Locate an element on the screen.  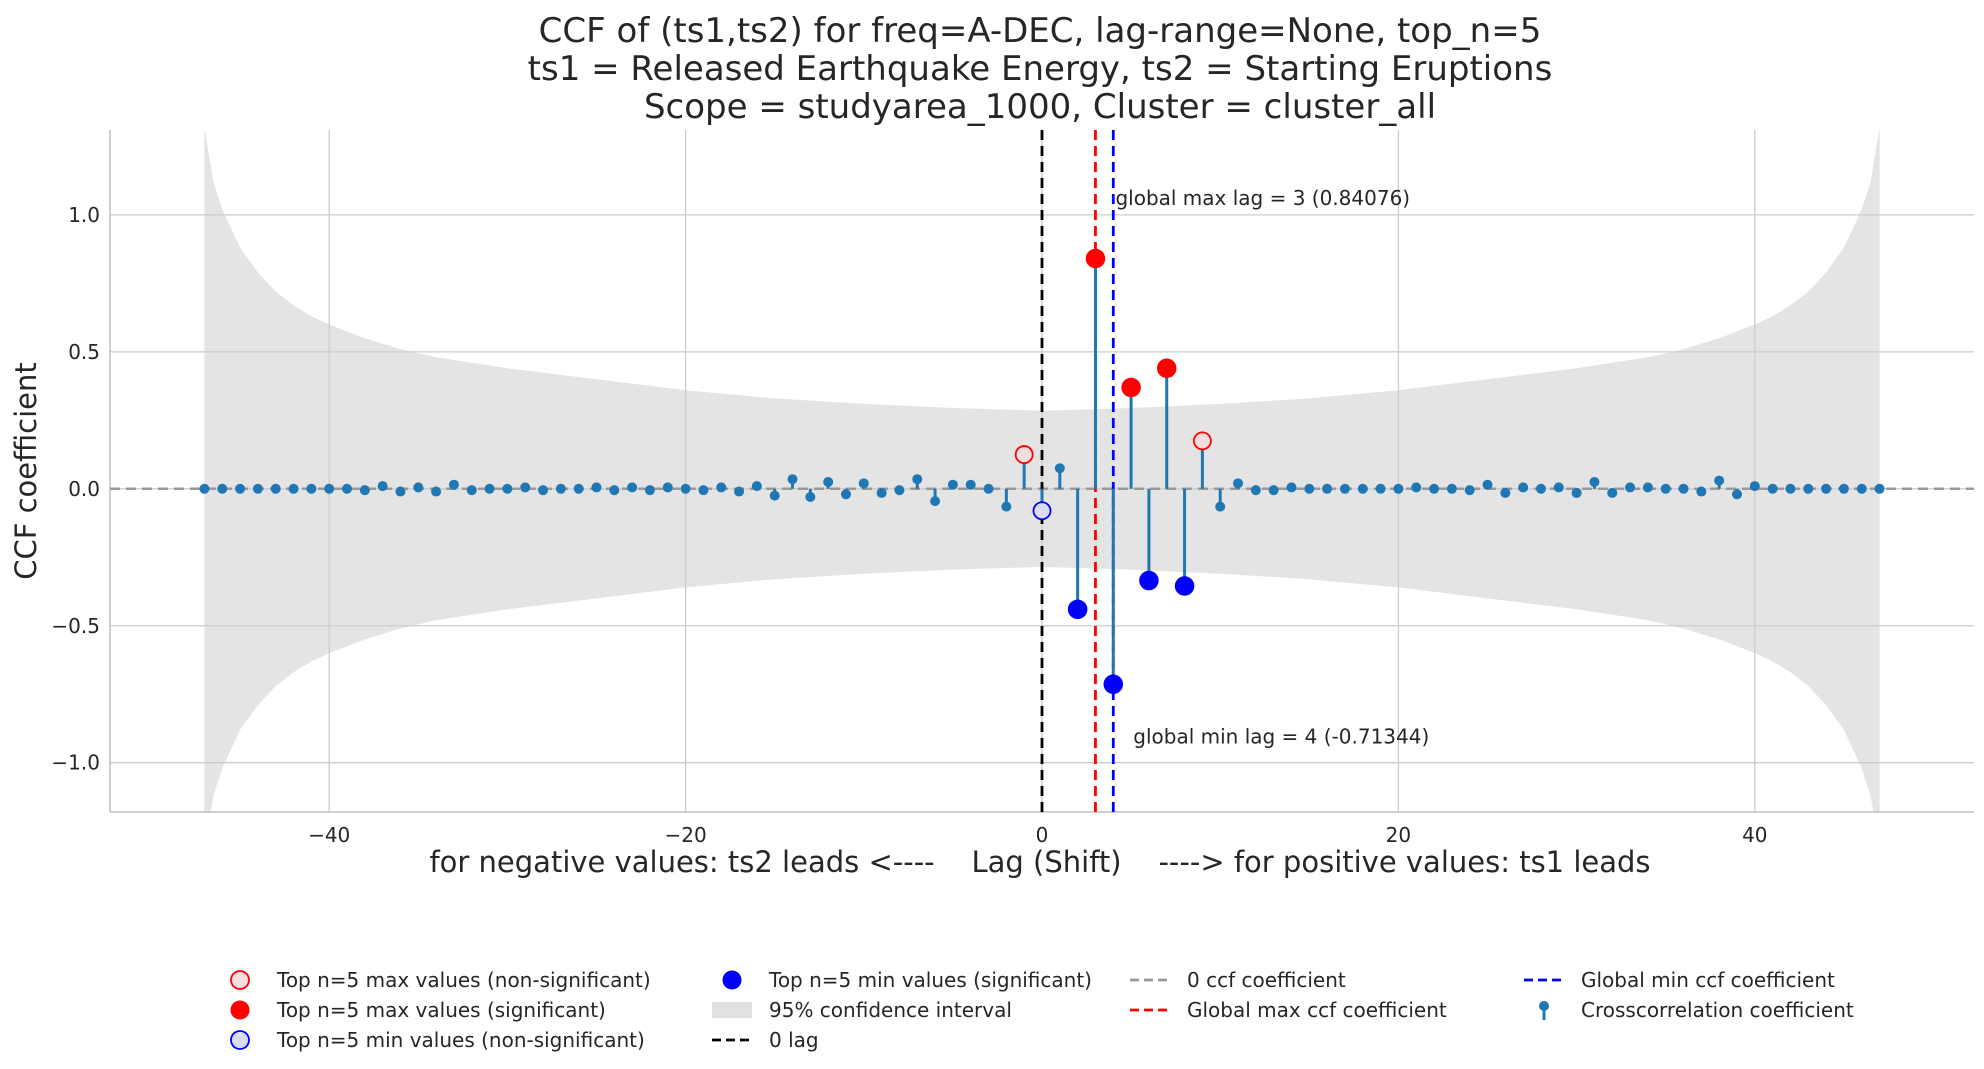
legend-zero_ccf-label: 0 ccf coefficient is located at coordinates (1266, 980).